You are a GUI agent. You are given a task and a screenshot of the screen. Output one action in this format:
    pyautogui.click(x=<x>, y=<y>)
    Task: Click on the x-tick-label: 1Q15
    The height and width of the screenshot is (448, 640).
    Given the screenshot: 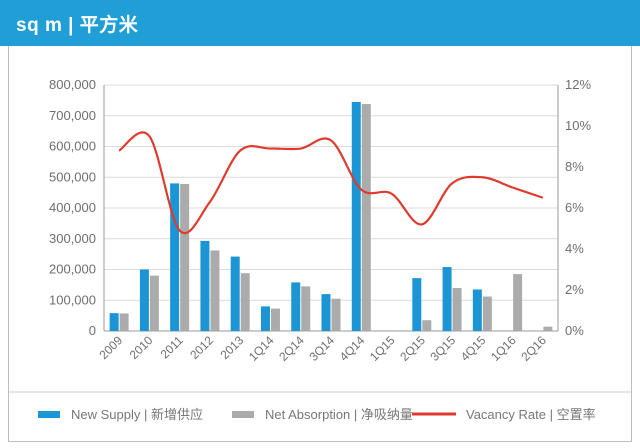 What is the action you would take?
    pyautogui.click(x=382, y=348)
    